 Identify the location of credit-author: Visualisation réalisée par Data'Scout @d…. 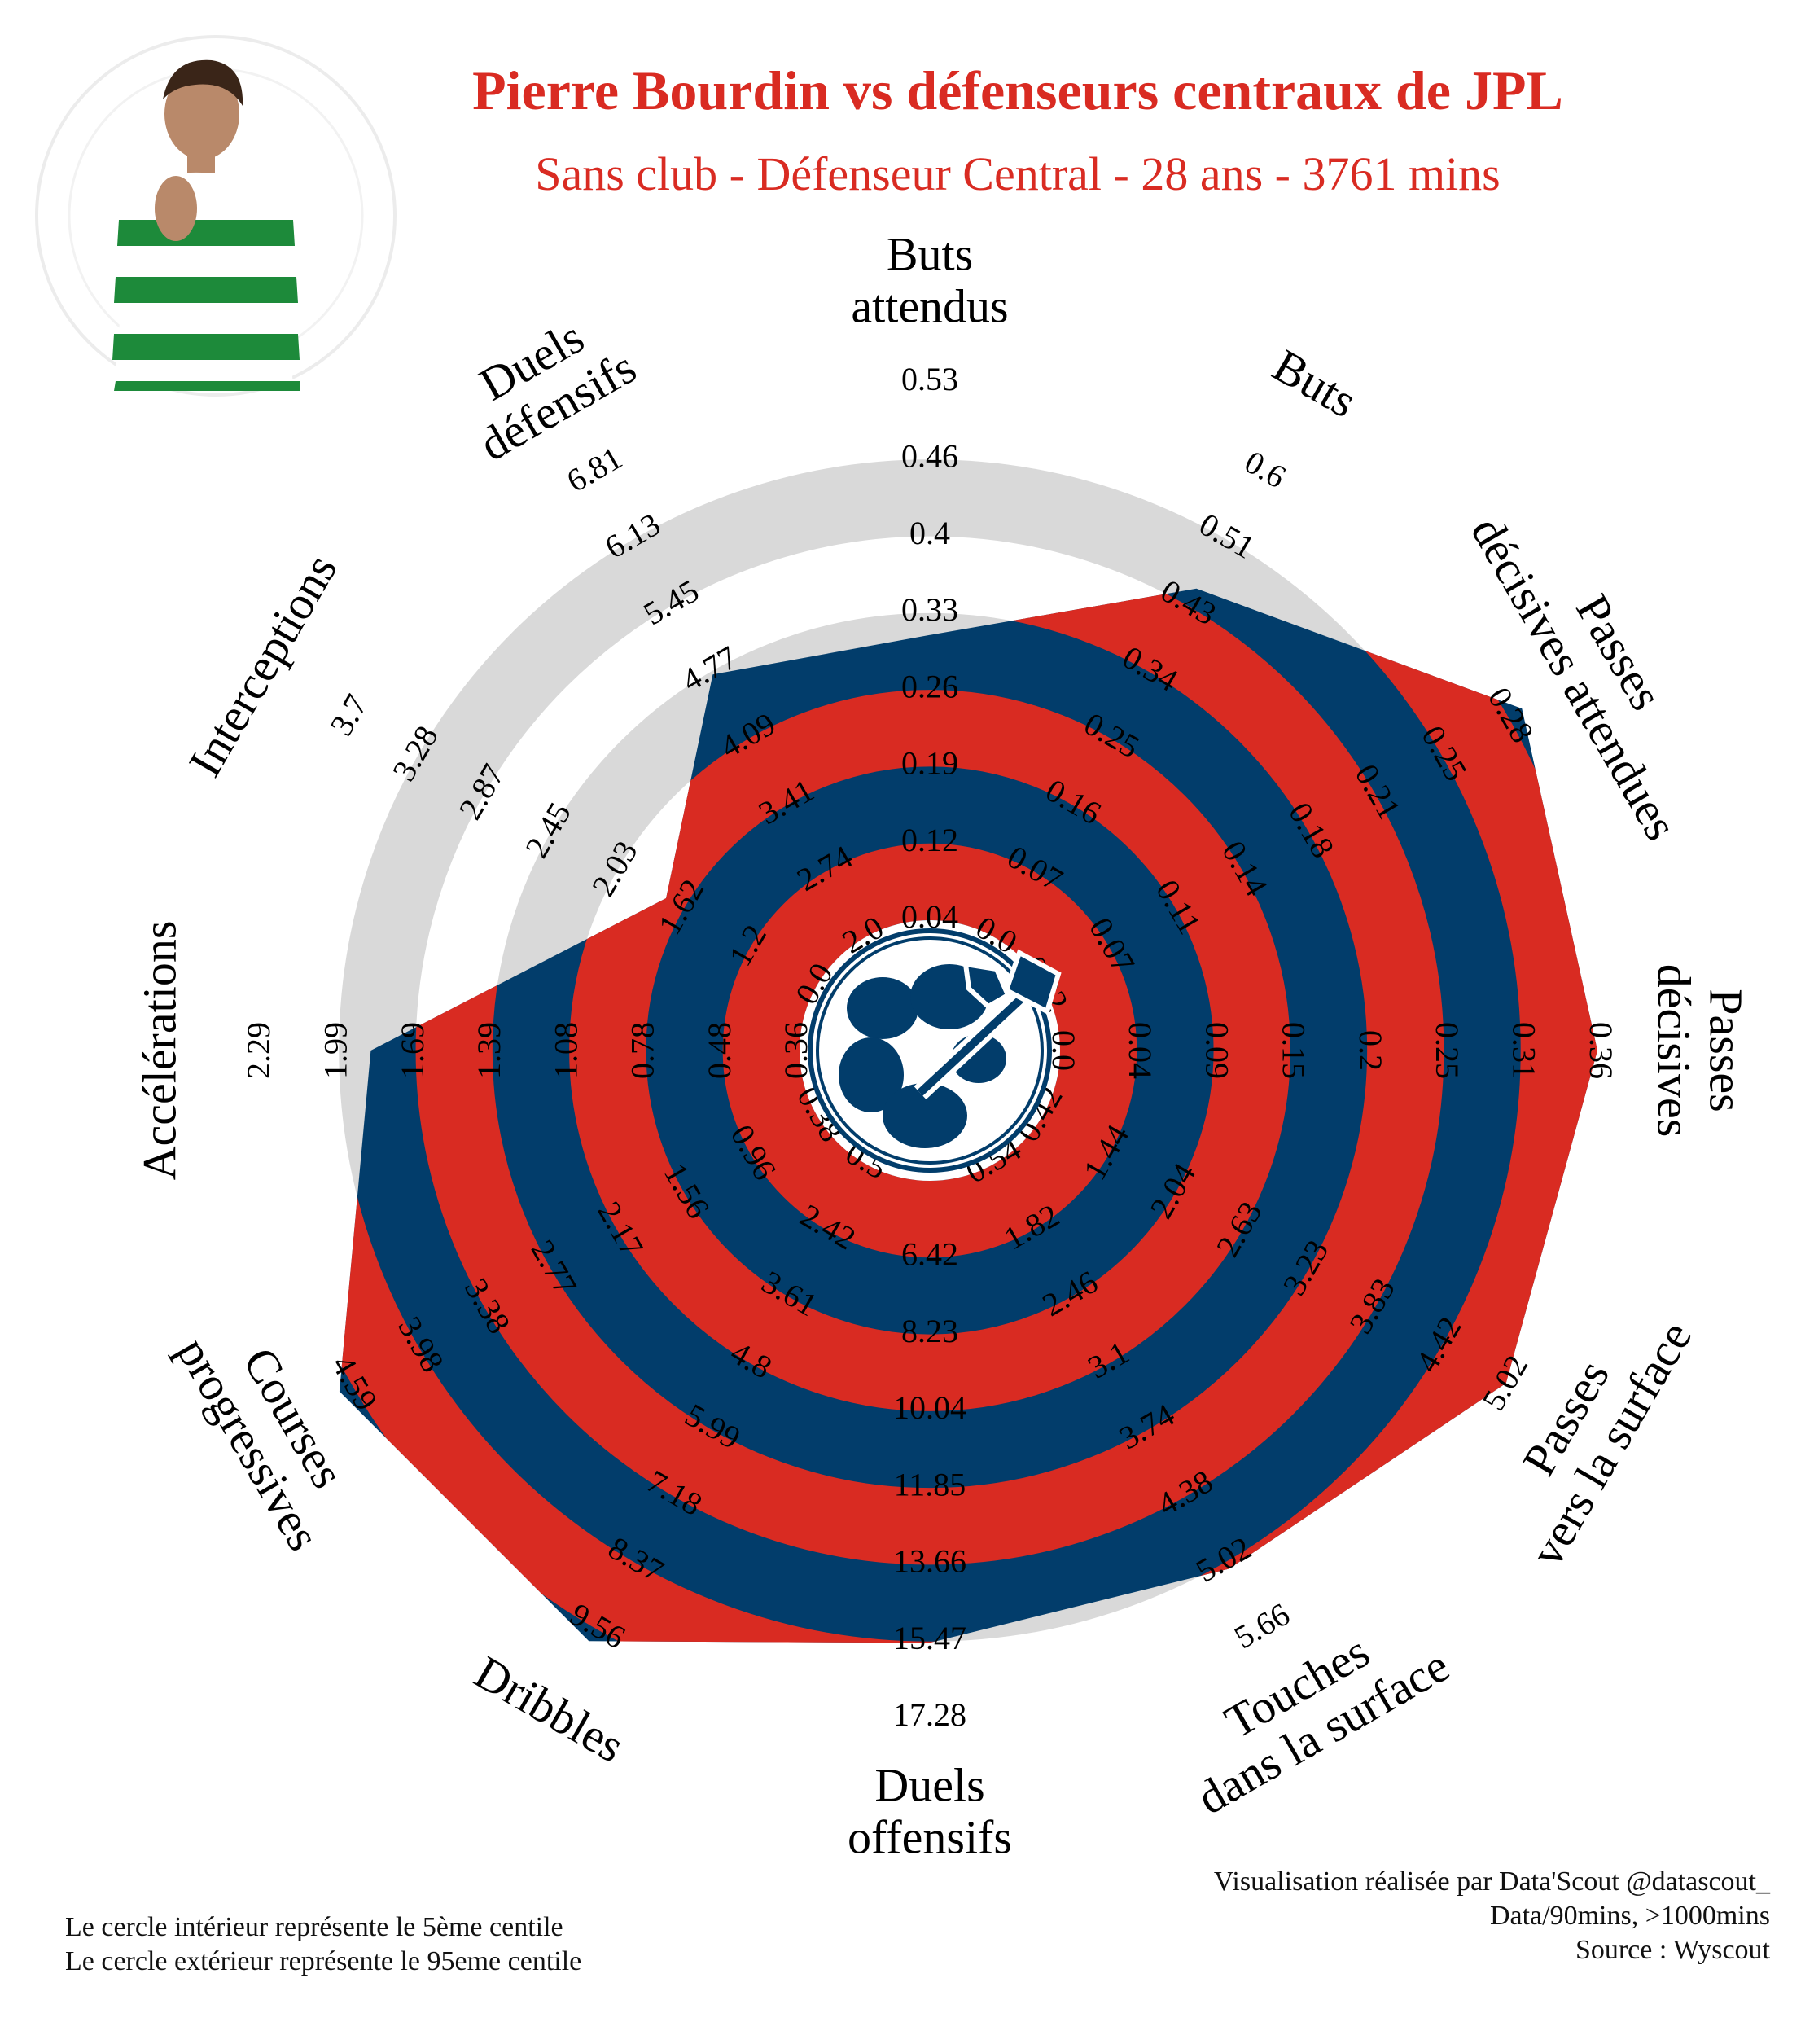
(1491, 1881).